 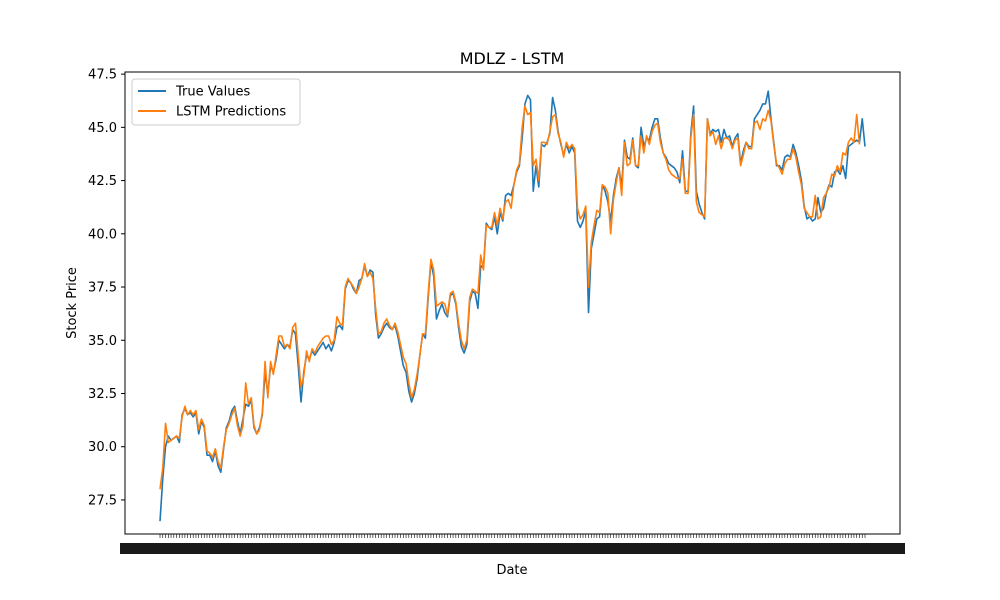 I want to click on y-tick-label: 35.0, so click(x=102, y=341).